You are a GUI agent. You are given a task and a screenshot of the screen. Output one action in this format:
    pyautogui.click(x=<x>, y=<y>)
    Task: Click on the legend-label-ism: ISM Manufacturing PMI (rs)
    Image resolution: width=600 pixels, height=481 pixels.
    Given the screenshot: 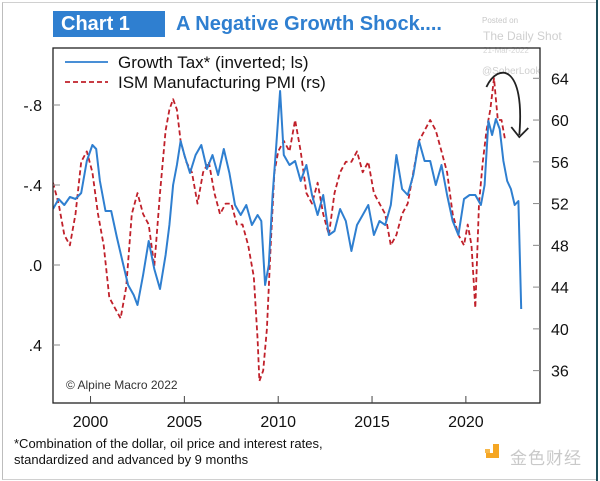 What is the action you would take?
    pyautogui.click(x=222, y=82)
    